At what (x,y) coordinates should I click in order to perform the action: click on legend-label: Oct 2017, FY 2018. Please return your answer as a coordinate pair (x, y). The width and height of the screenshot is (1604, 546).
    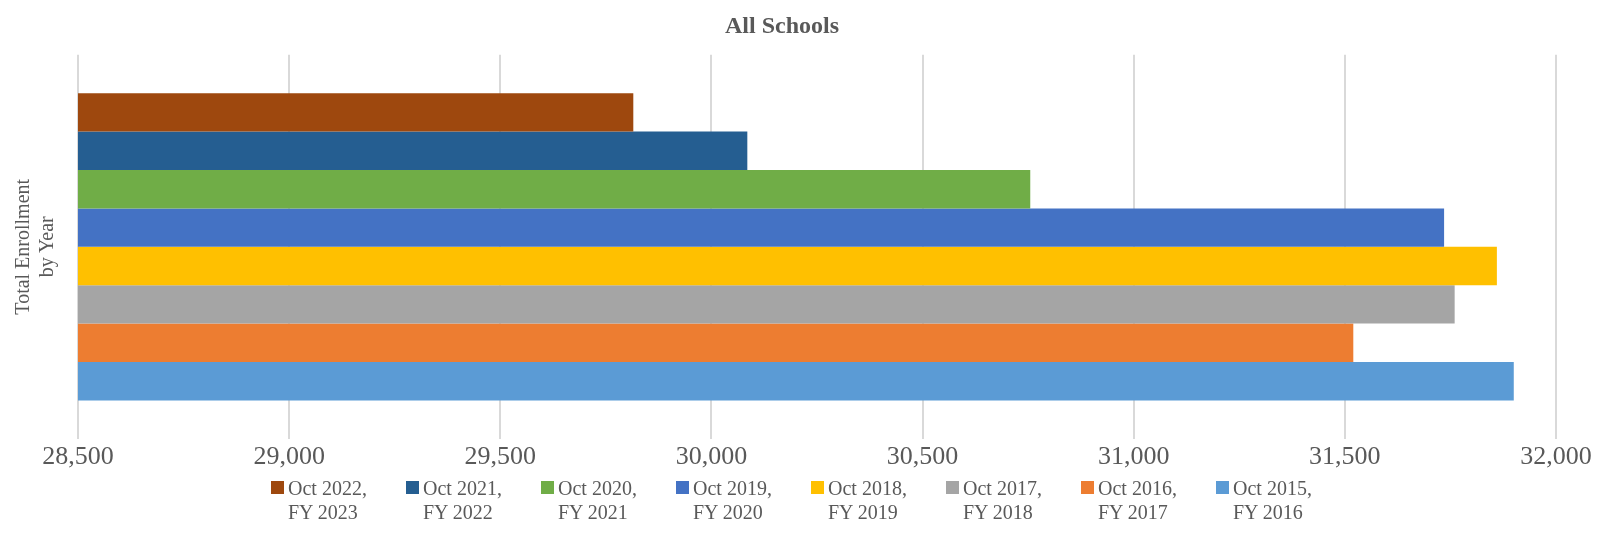
    Looking at the image, I should click on (1003, 500).